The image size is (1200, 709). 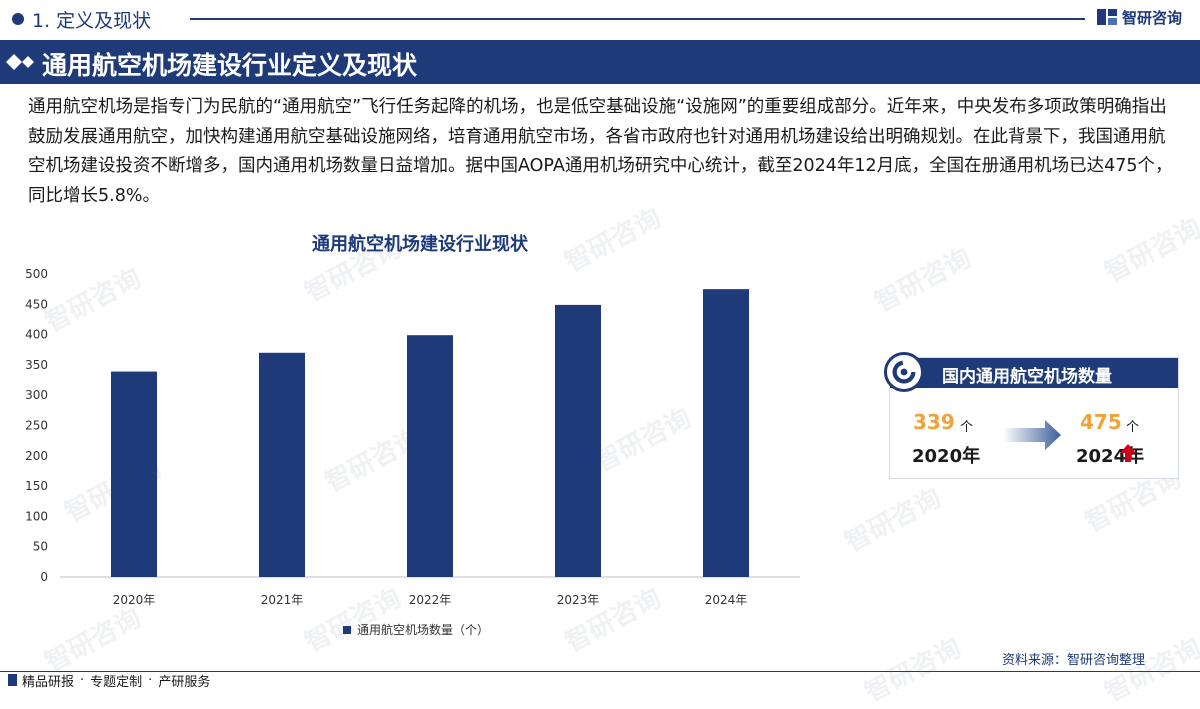 I want to click on data-source: 资料来源：智研咨询整理, so click(x=1074, y=660).